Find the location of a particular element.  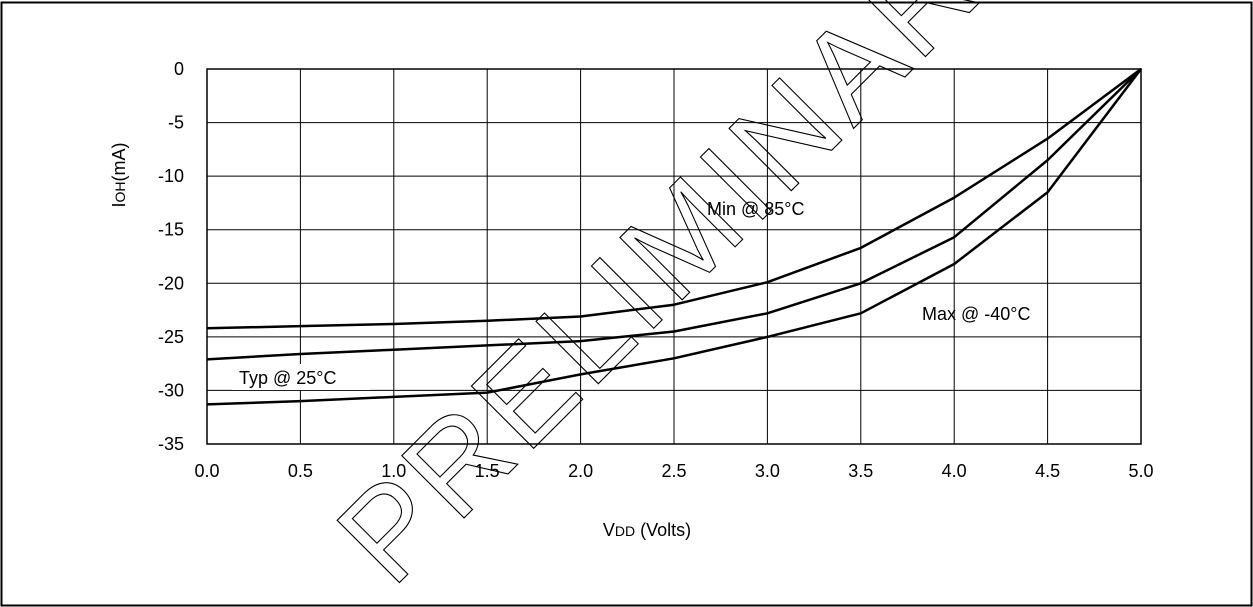

y-tick-label: -15 is located at coordinates (171, 230).